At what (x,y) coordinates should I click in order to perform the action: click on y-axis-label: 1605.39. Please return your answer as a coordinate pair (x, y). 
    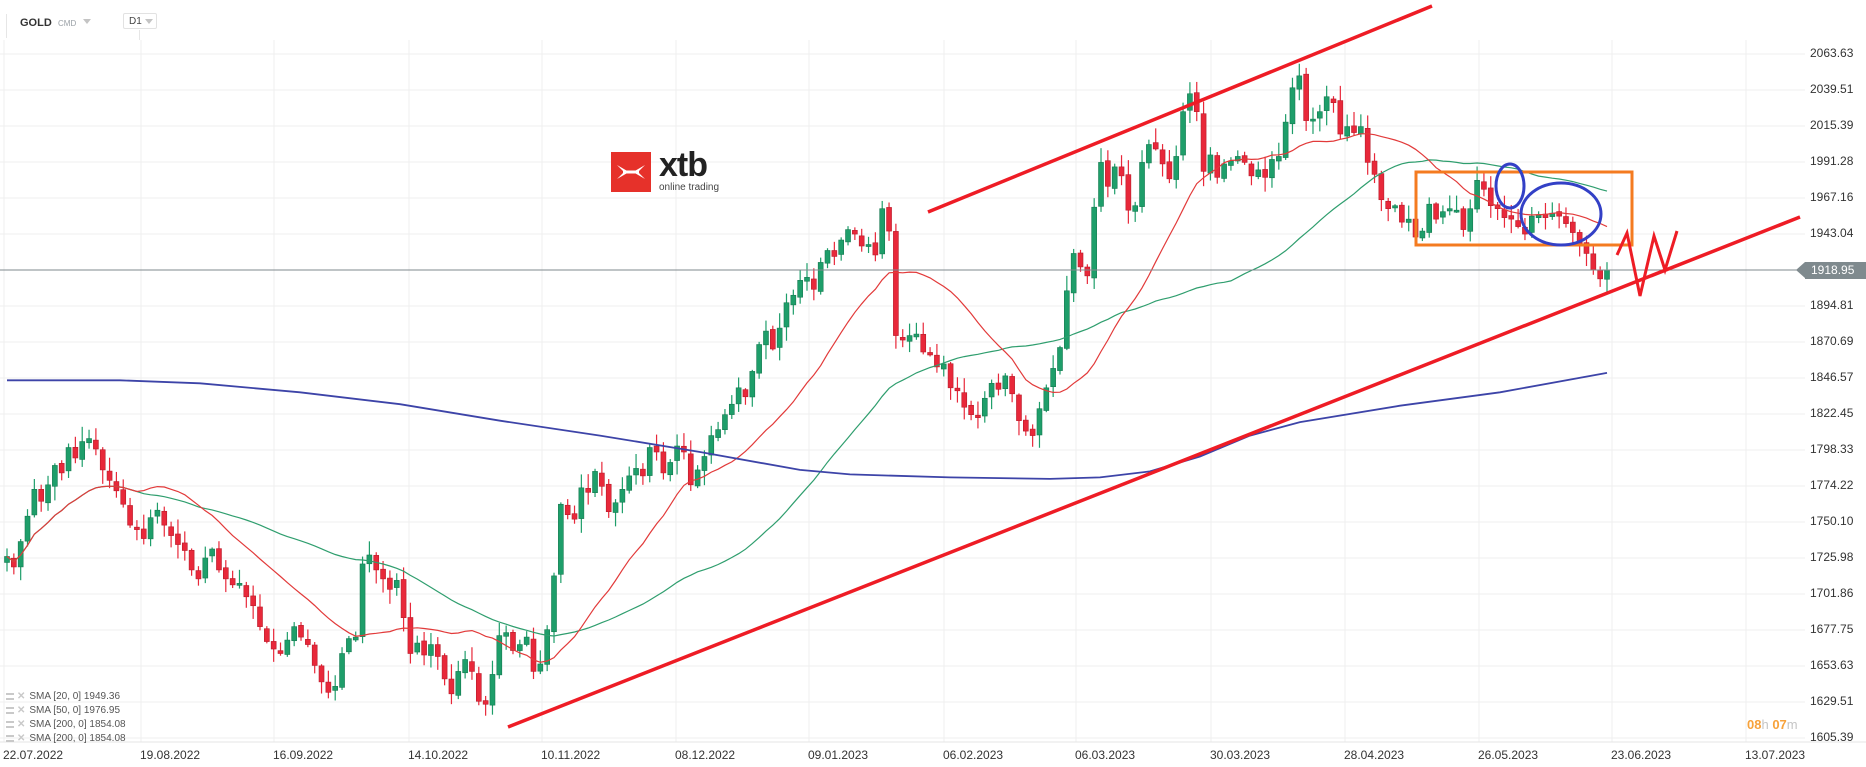
    Looking at the image, I should click on (1832, 737).